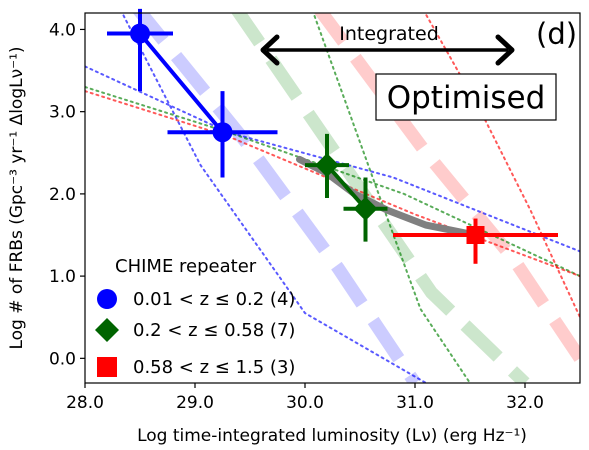 The width and height of the screenshot is (589, 450). I want to click on arrow-head-right, so click(505, 50).